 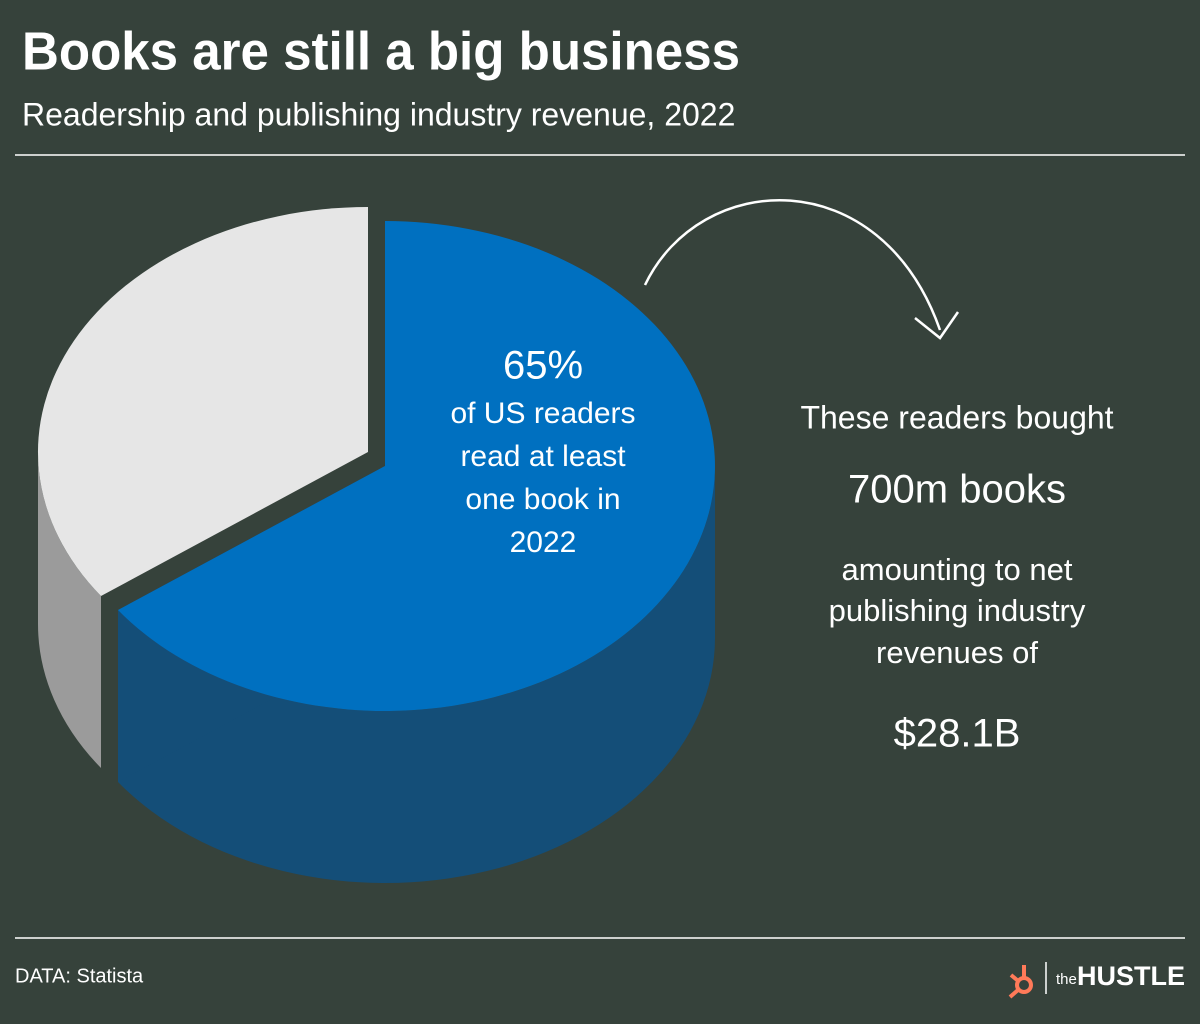 What do you see at coordinates (937, 325) in the screenshot?
I see `arrow-head` at bounding box center [937, 325].